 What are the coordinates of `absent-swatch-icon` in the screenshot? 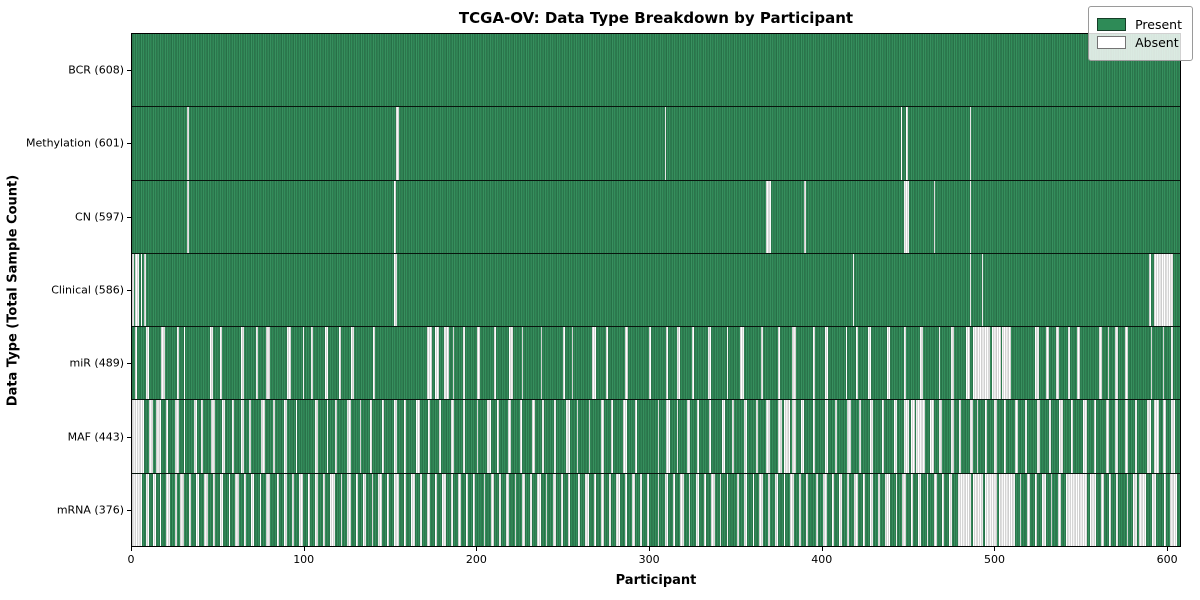 It's located at (1112, 42).